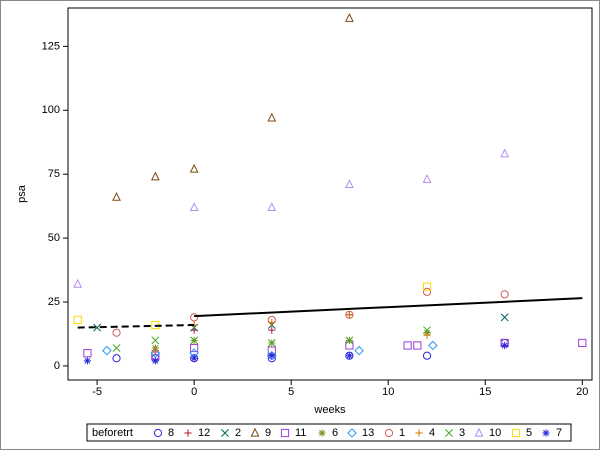 The width and height of the screenshot is (600, 450). I want to click on x-tick-label: 5, so click(291, 392).